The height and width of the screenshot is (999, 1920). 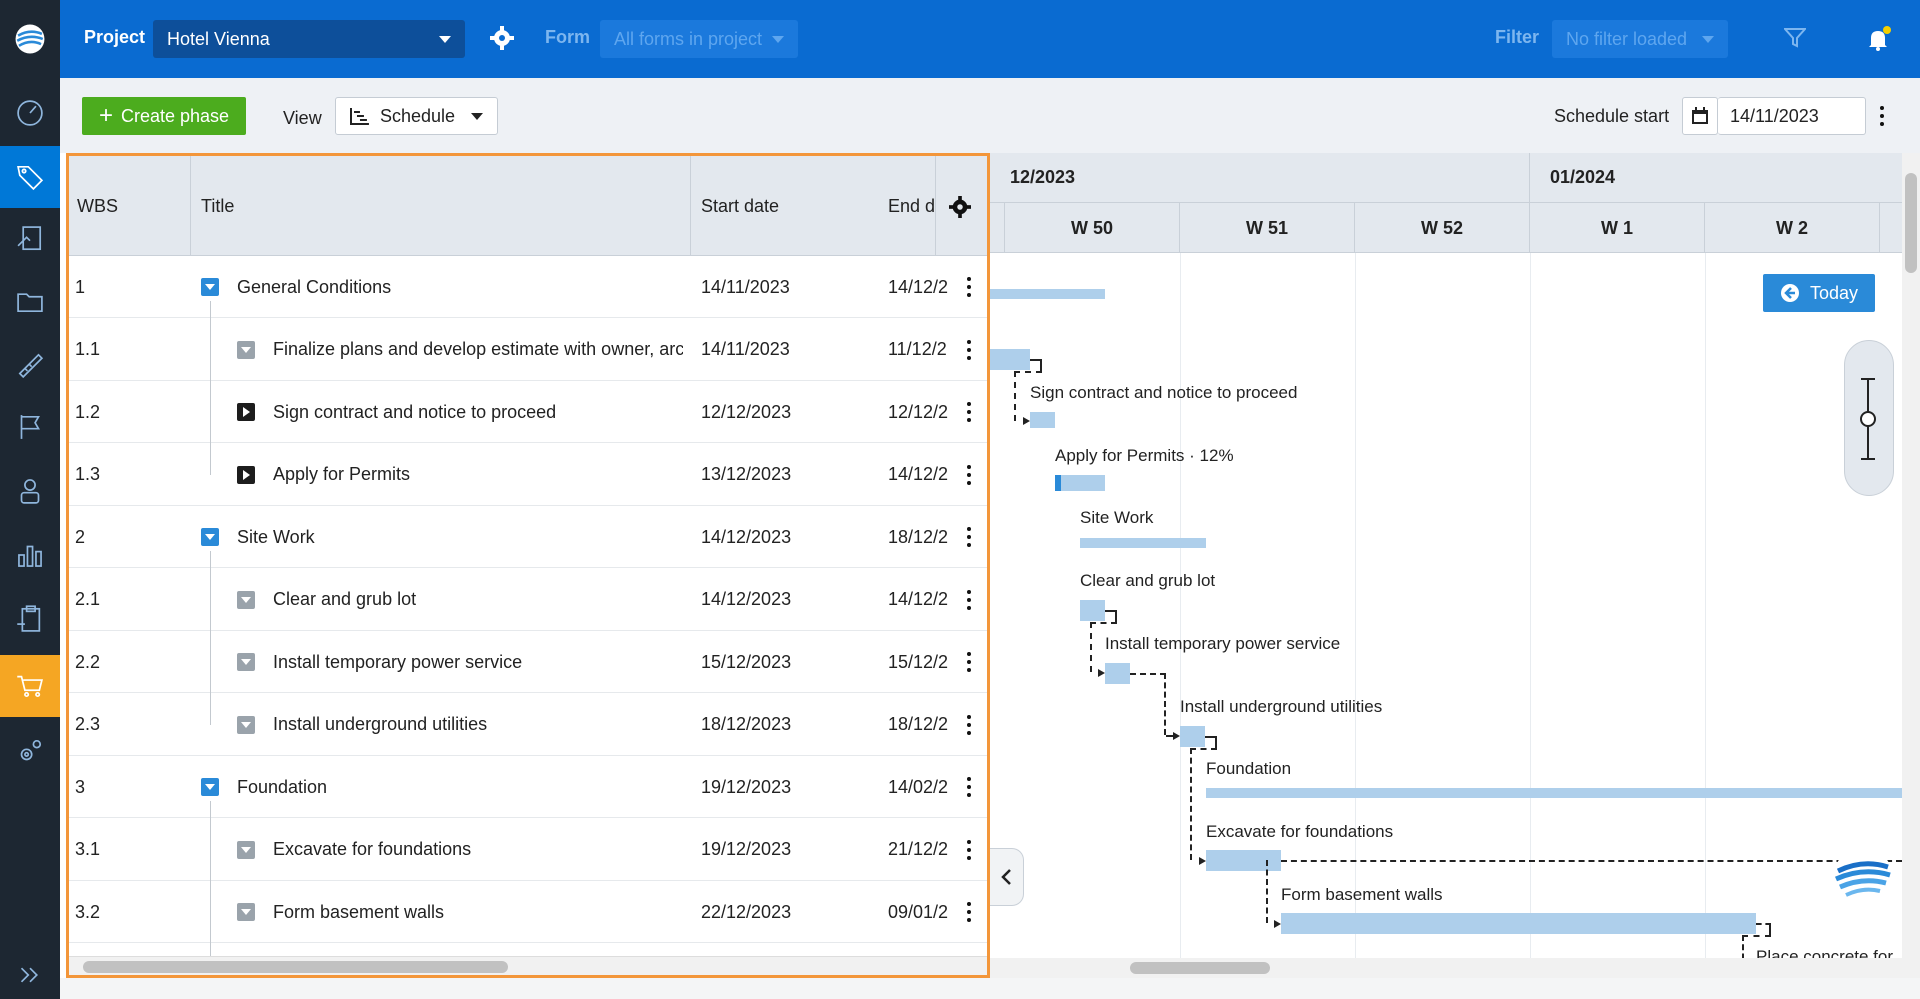 I want to click on project-settings-gear-icon, so click(x=502, y=40).